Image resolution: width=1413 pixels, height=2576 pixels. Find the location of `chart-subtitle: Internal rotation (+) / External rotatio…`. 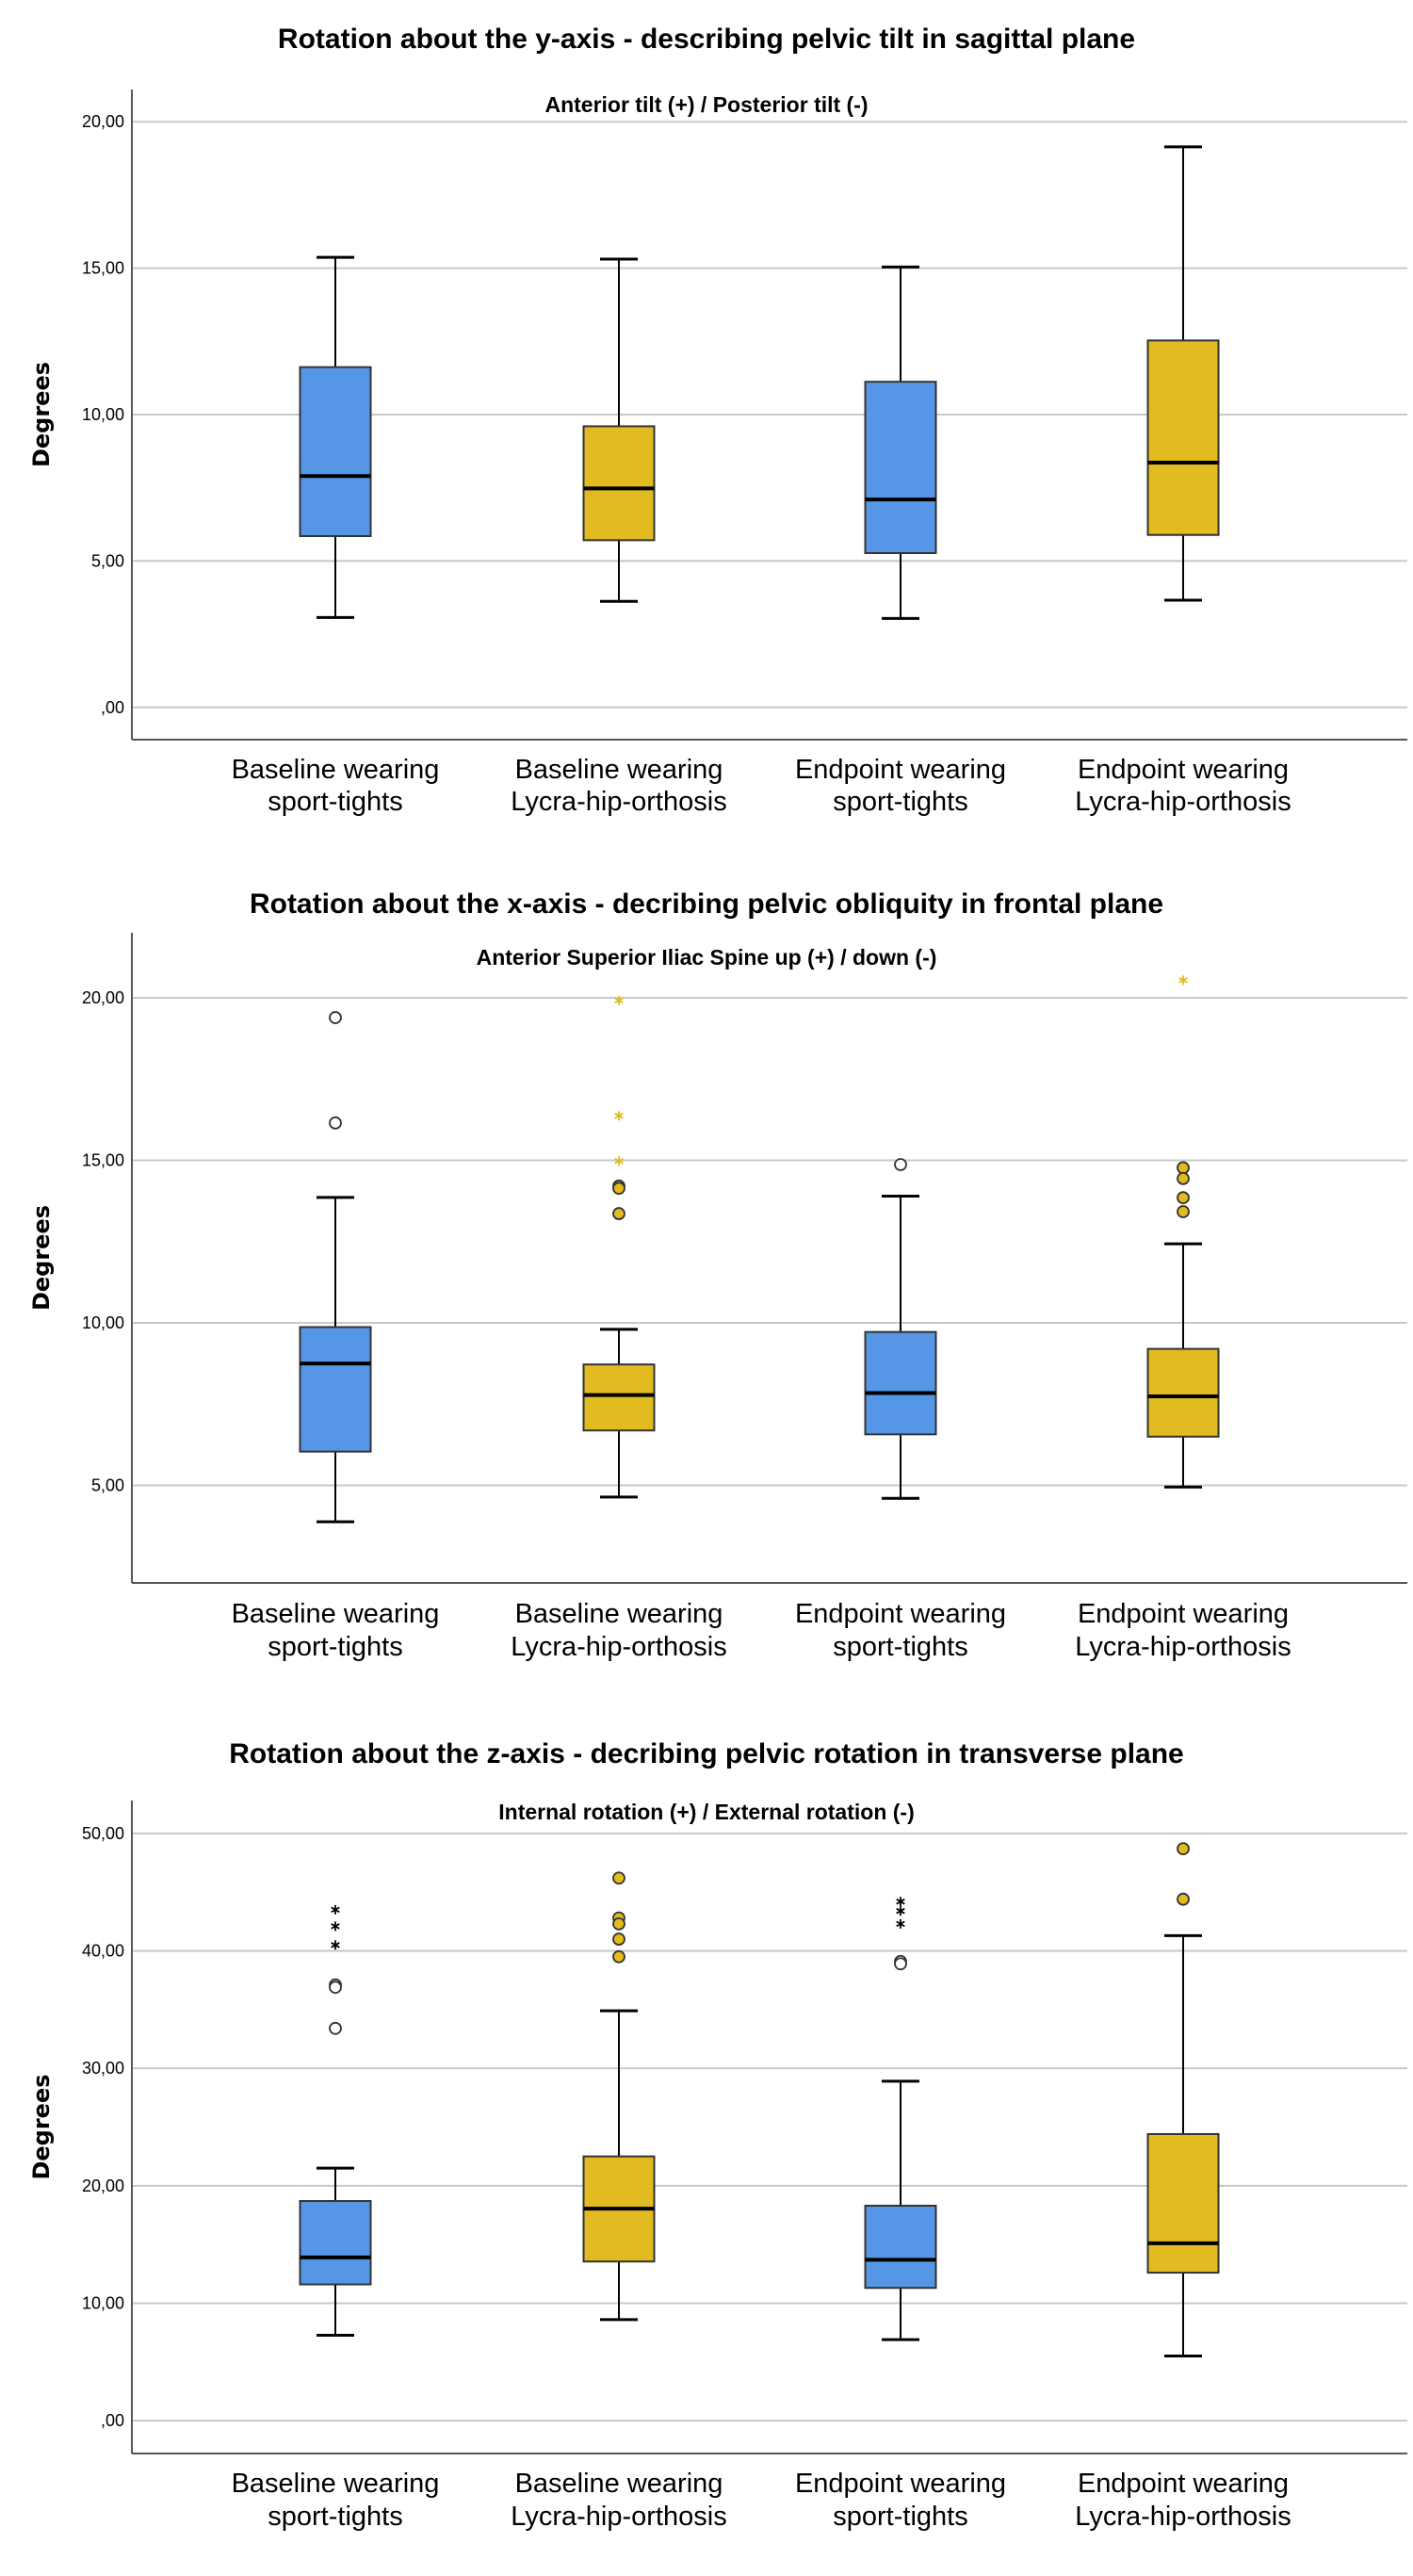

chart-subtitle: Internal rotation (+) / External rotatio… is located at coordinates (706, 1812).